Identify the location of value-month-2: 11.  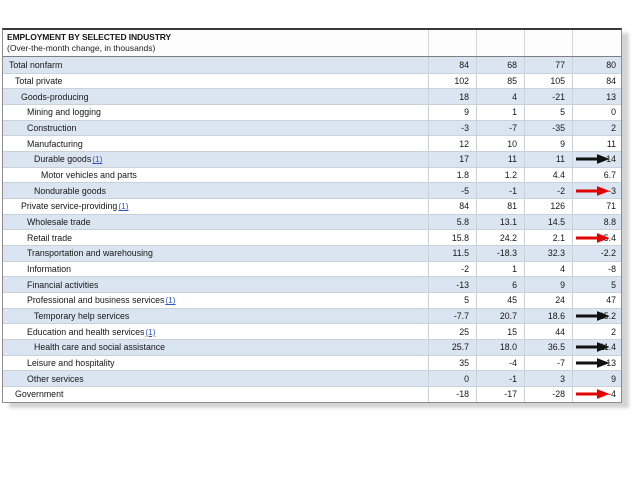
(512, 159).